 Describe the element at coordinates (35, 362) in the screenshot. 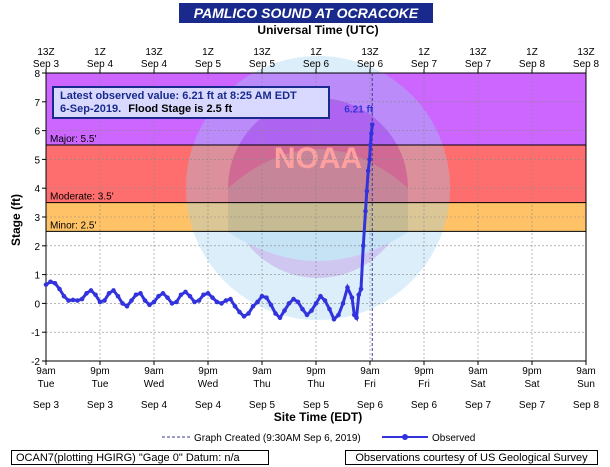

I see `y-tick-label: -2` at that location.